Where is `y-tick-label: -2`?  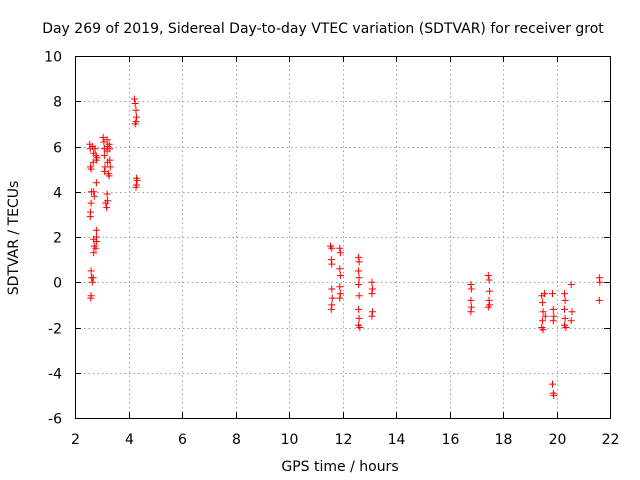 y-tick-label: -2 is located at coordinates (55, 330).